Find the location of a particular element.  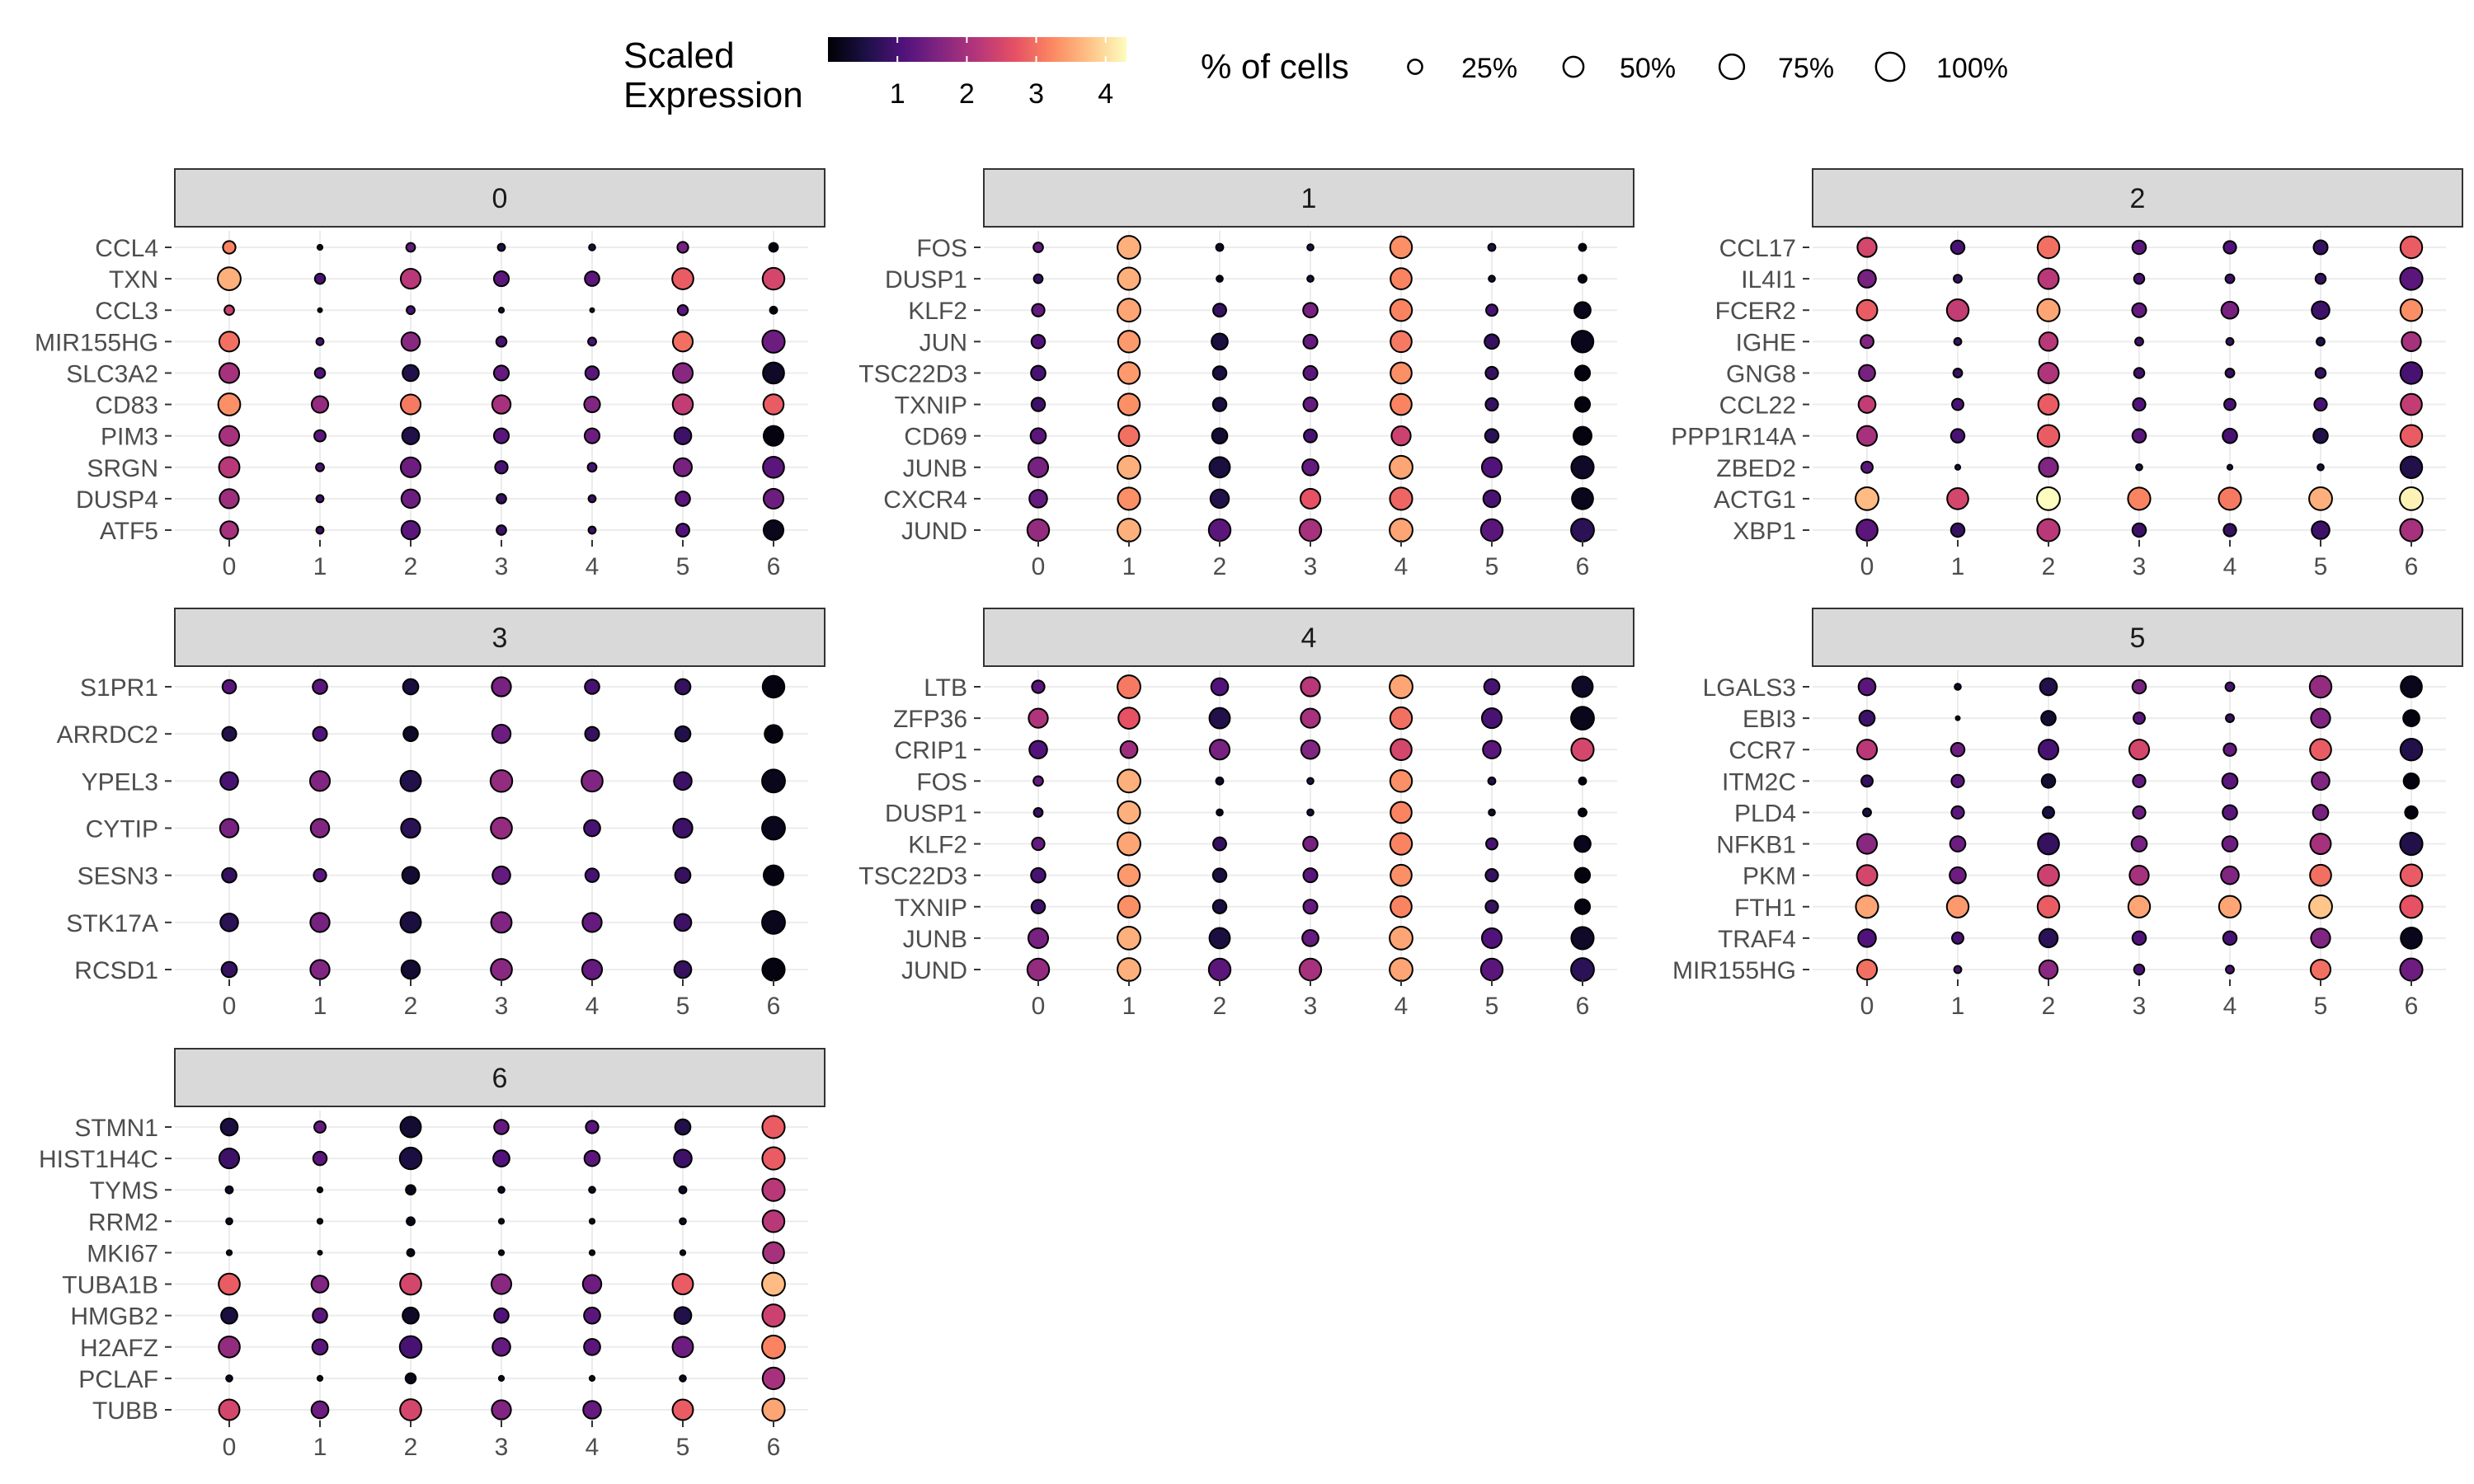

y-tick-label: IL4I1 is located at coordinates (1768, 280).